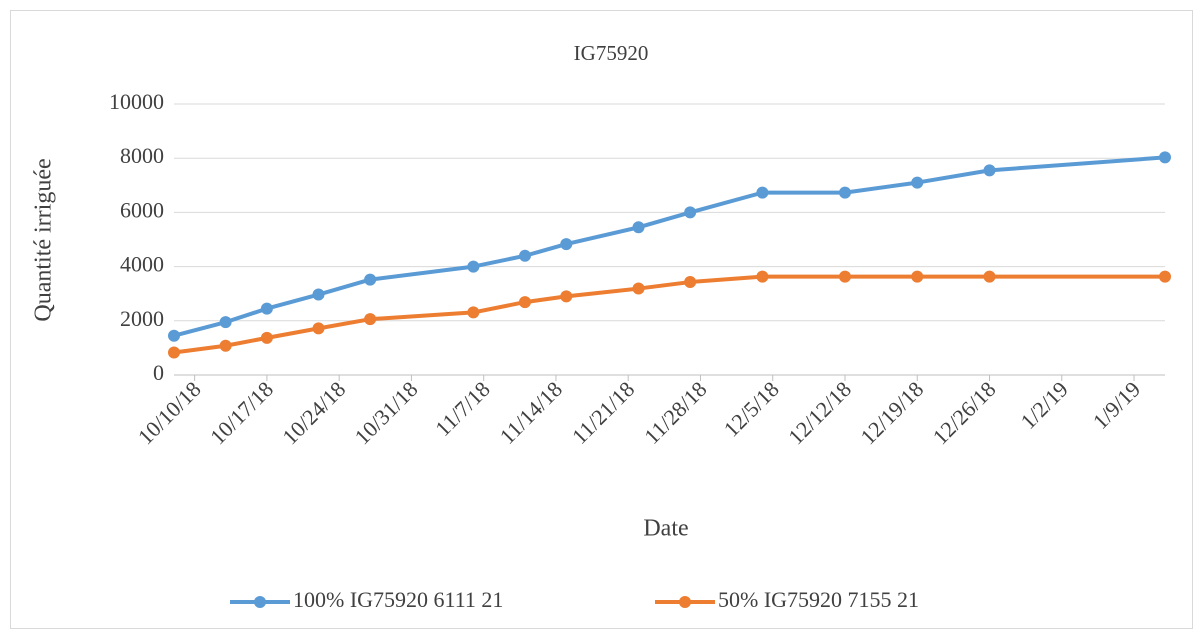  I want to click on legend-label: 50% IG75920 7155 21, so click(818, 599).